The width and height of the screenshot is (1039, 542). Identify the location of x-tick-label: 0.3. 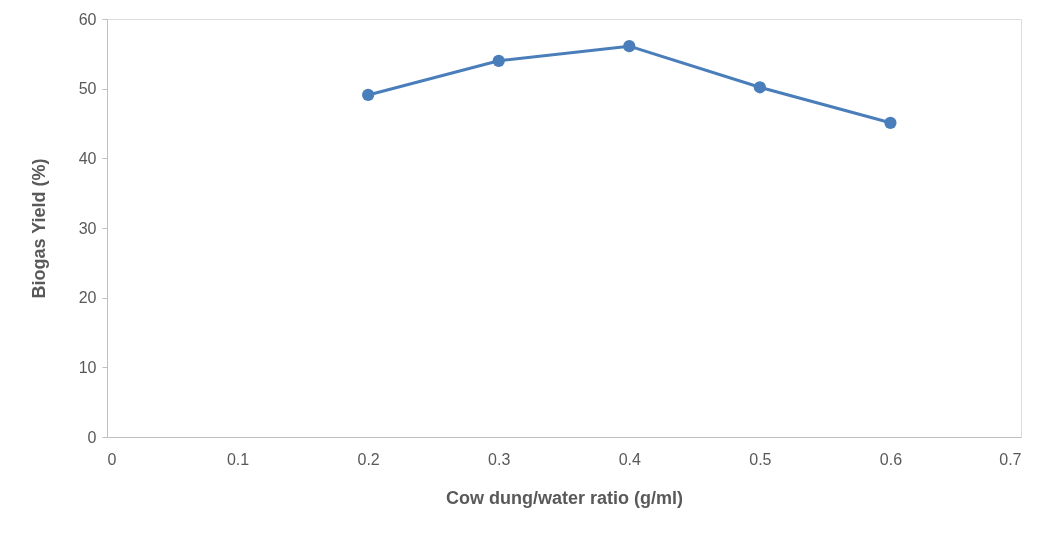
(499, 459).